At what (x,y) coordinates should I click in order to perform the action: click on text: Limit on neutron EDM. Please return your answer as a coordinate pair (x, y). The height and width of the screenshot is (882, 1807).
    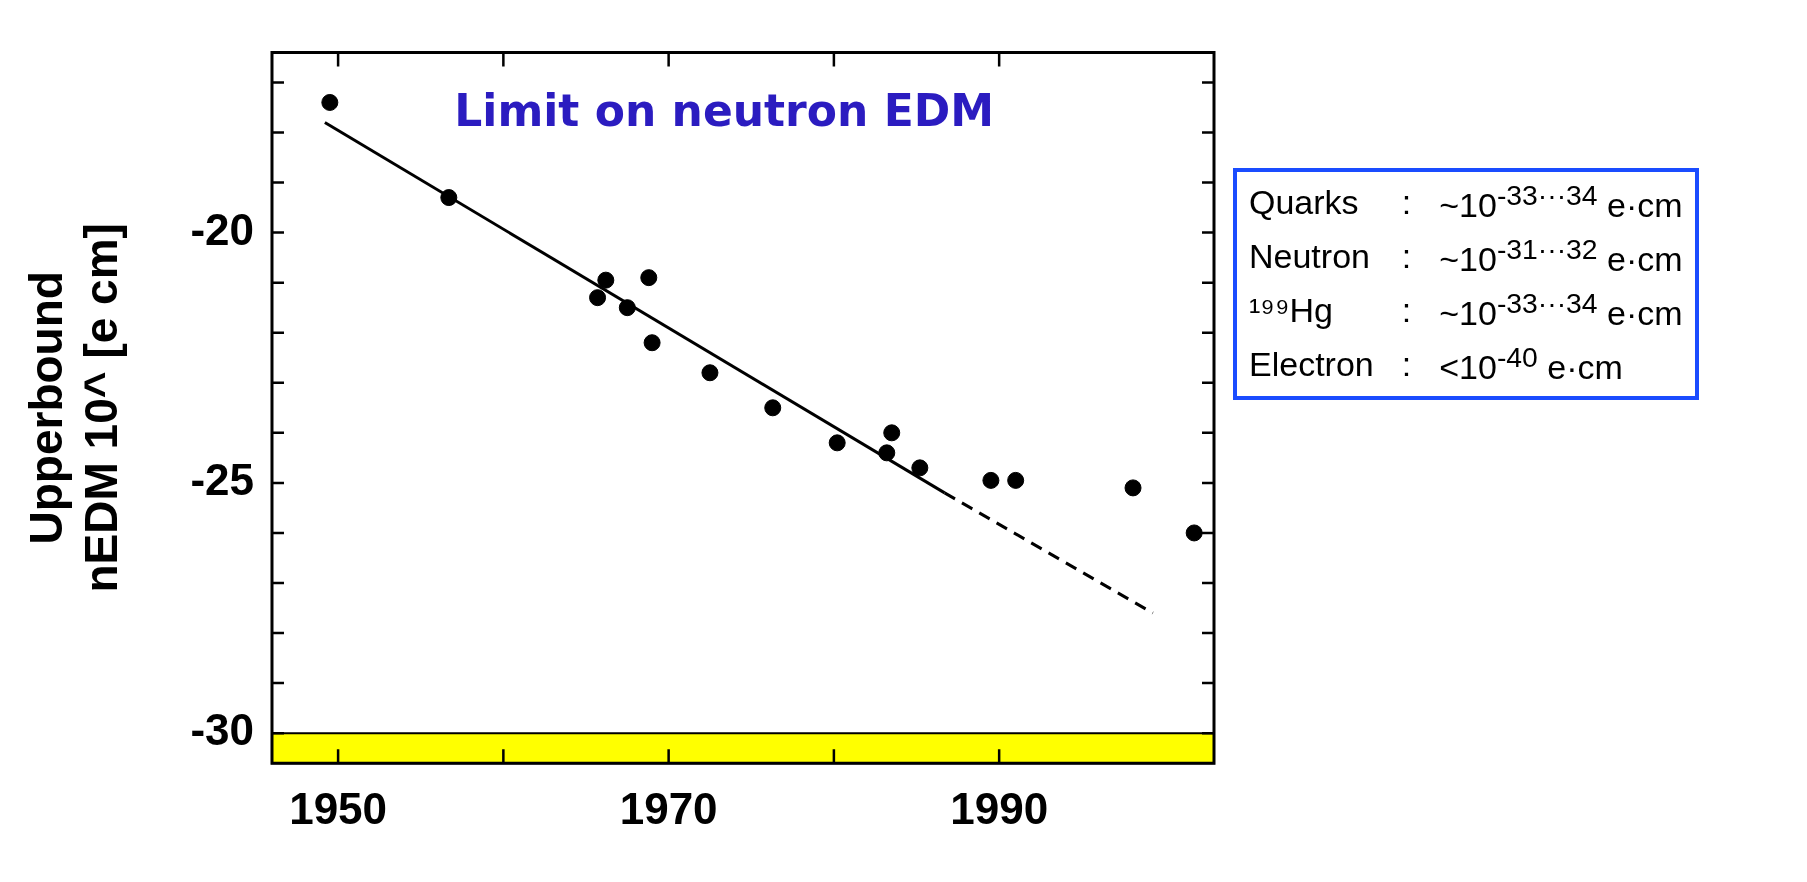
    Looking at the image, I should click on (724, 110).